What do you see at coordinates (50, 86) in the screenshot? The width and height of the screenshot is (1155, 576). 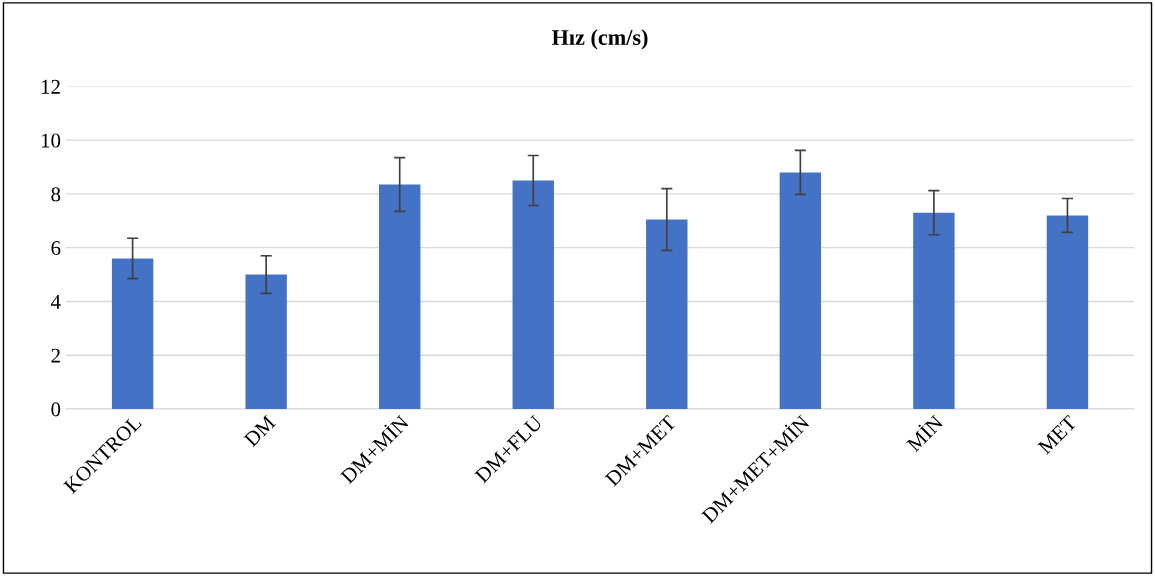 I see `y-tick-label: 12` at bounding box center [50, 86].